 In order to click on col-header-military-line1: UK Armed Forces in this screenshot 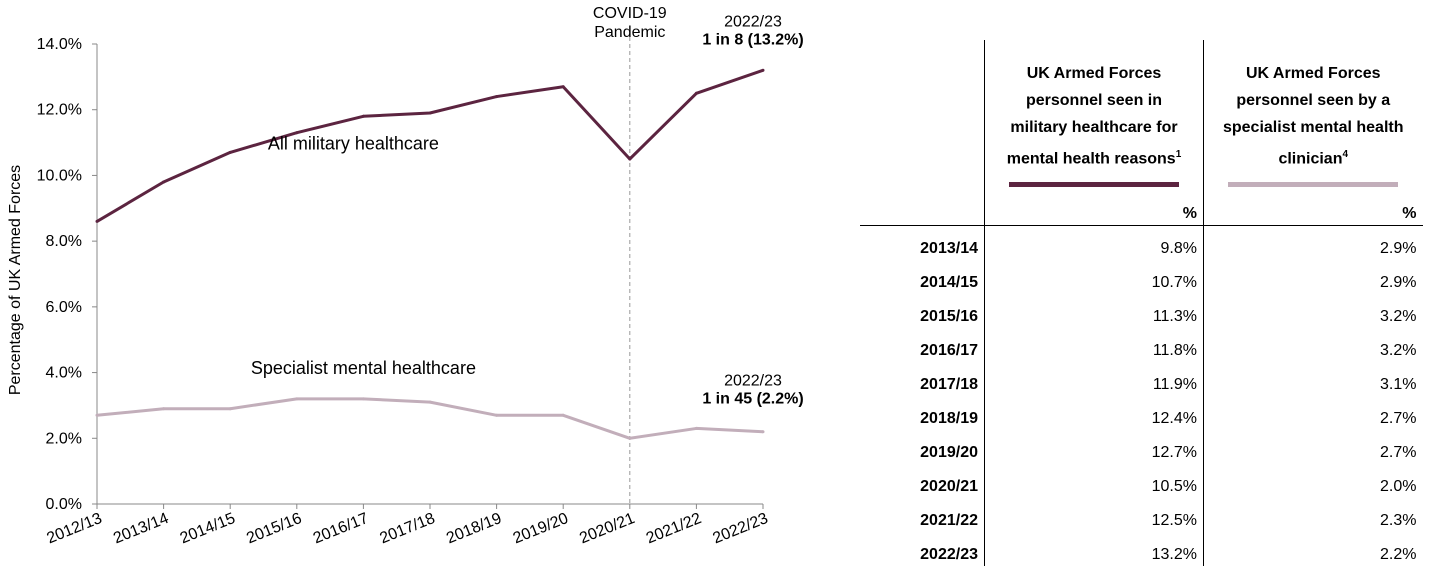, I will do `click(1094, 73)`.